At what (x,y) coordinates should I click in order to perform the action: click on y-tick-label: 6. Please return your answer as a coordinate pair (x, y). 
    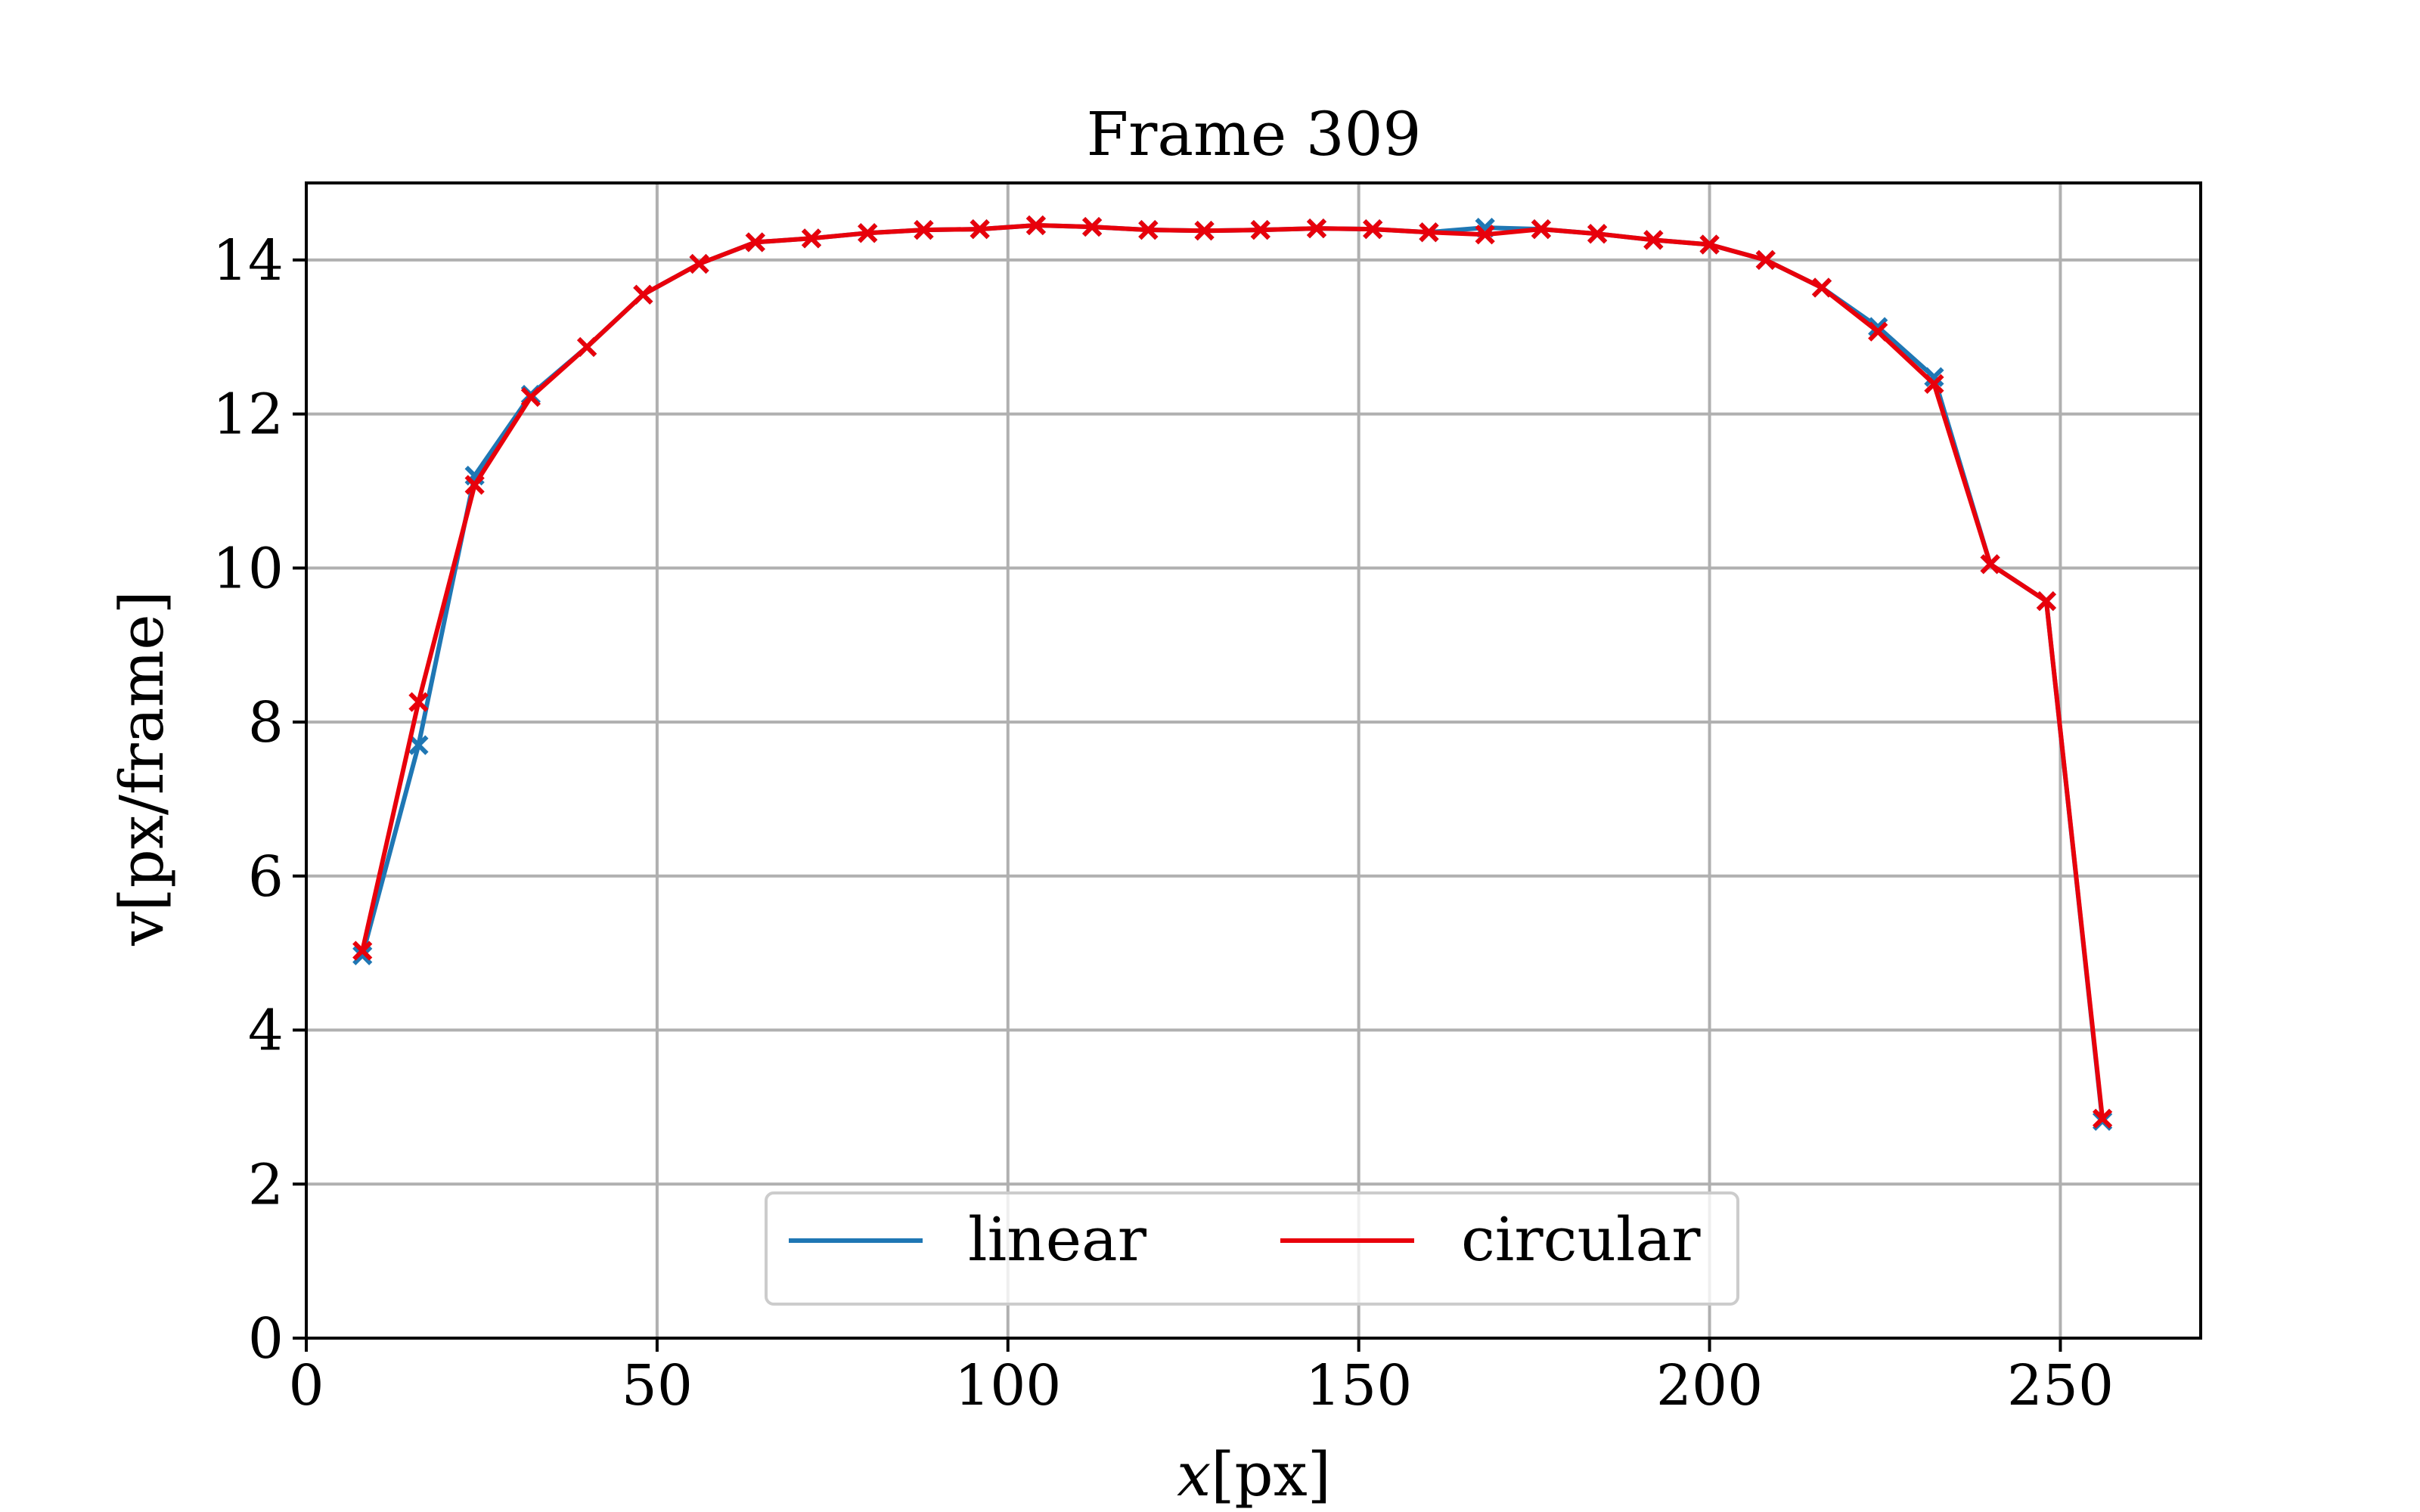
    Looking at the image, I should click on (266, 876).